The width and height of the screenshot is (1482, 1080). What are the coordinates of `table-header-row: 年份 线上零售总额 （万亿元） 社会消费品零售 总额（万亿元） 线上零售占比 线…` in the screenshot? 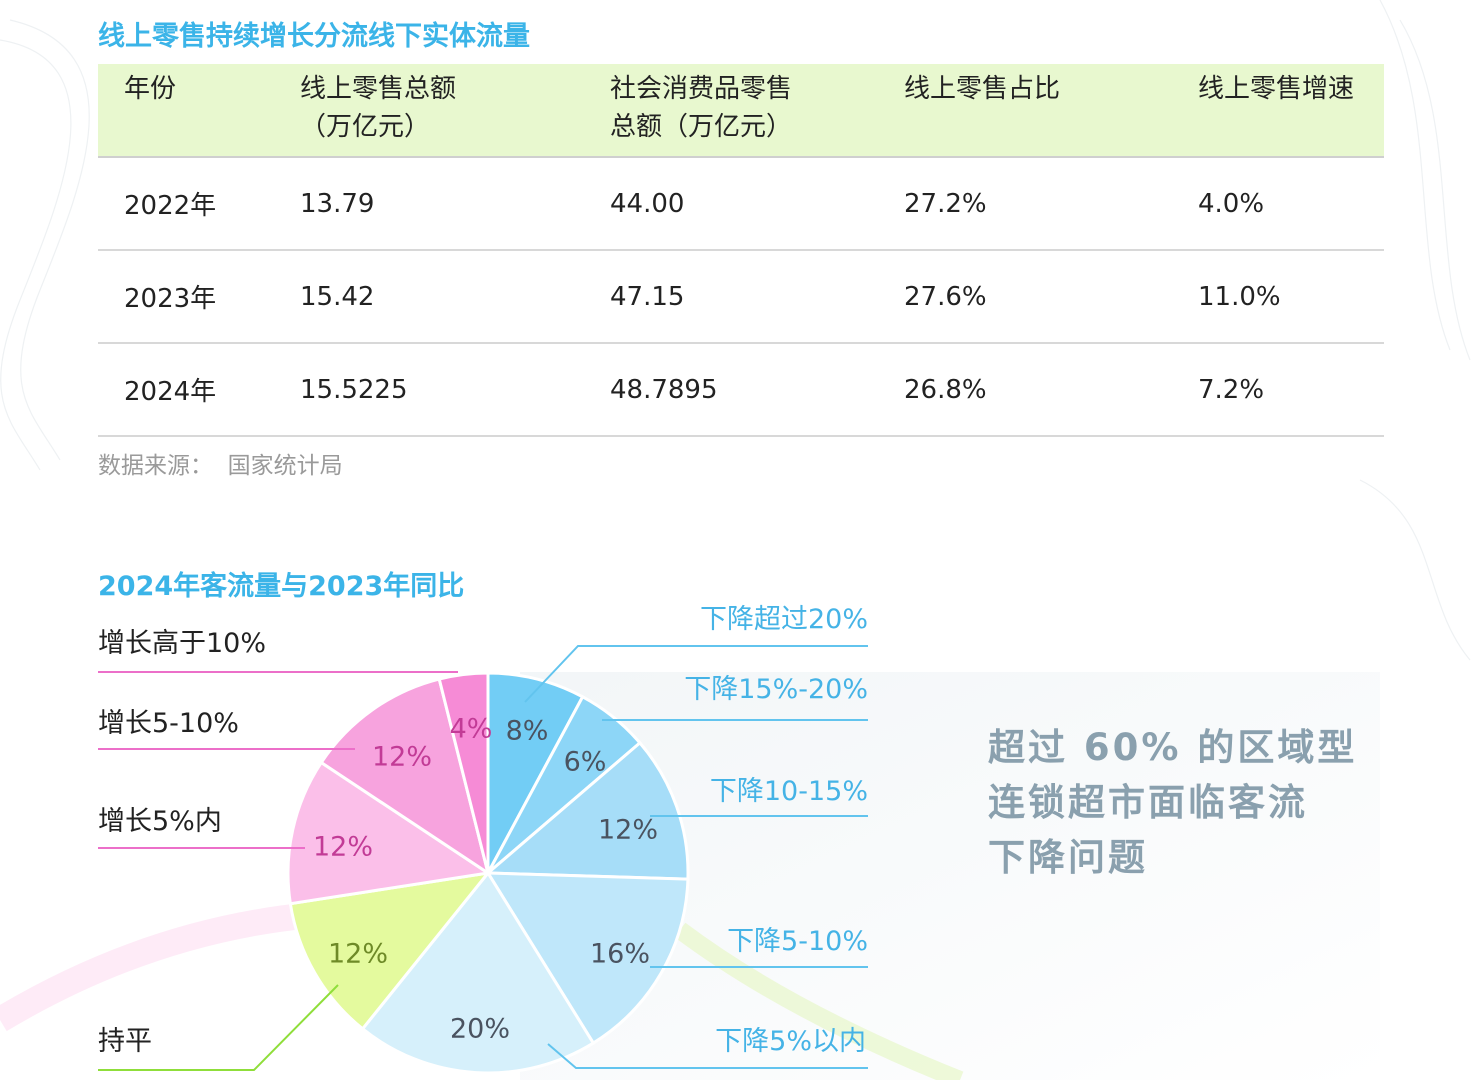 It's located at (741, 111).